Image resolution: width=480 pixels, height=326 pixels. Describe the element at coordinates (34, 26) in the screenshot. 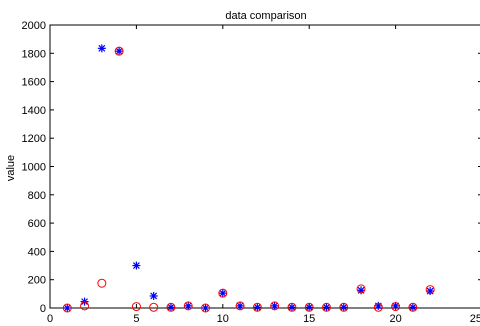

I see `y-tick-label: 2000` at that location.